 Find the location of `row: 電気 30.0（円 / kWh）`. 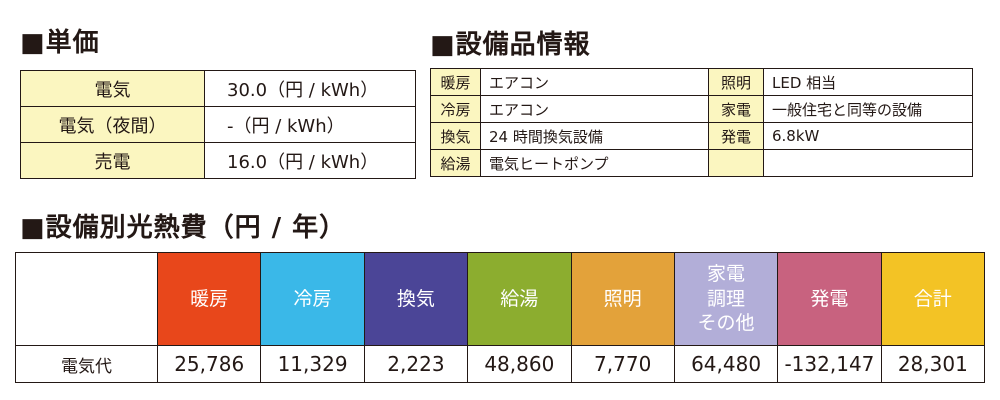

row: 電気 30.0（円 / kWh） is located at coordinates (218, 88).